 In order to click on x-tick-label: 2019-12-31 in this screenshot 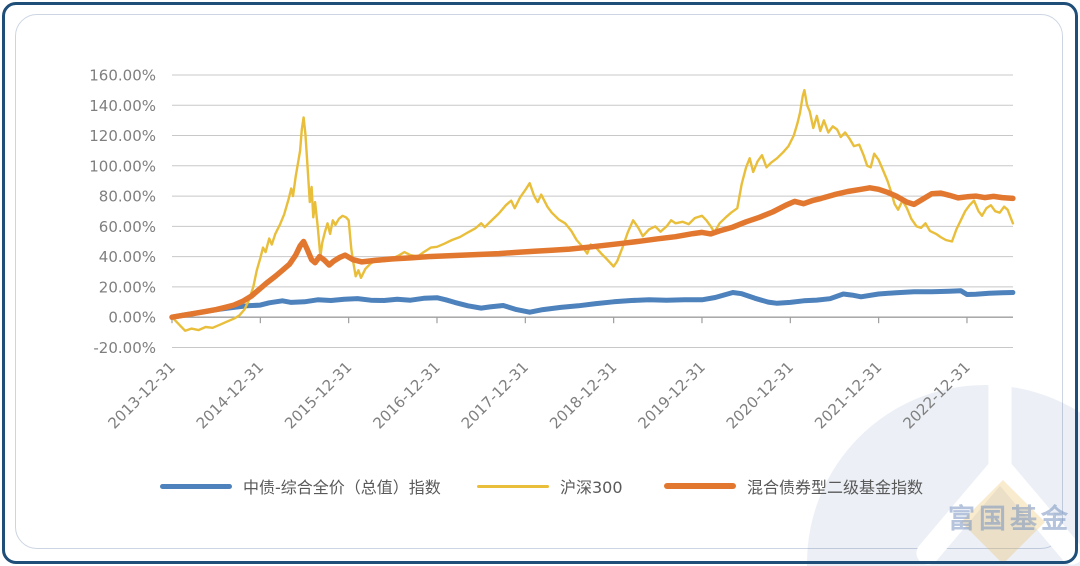, I will do `click(671, 395)`.